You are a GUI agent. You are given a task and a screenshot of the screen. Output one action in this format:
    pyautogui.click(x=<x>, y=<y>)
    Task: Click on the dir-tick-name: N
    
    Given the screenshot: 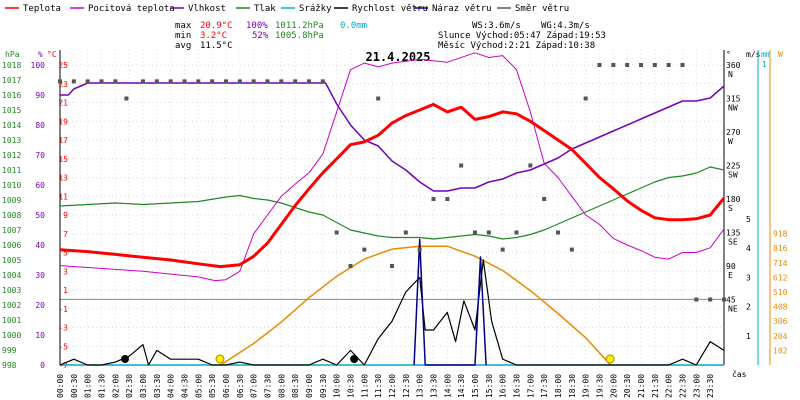 What is the action you would take?
    pyautogui.click(x=730, y=74)
    